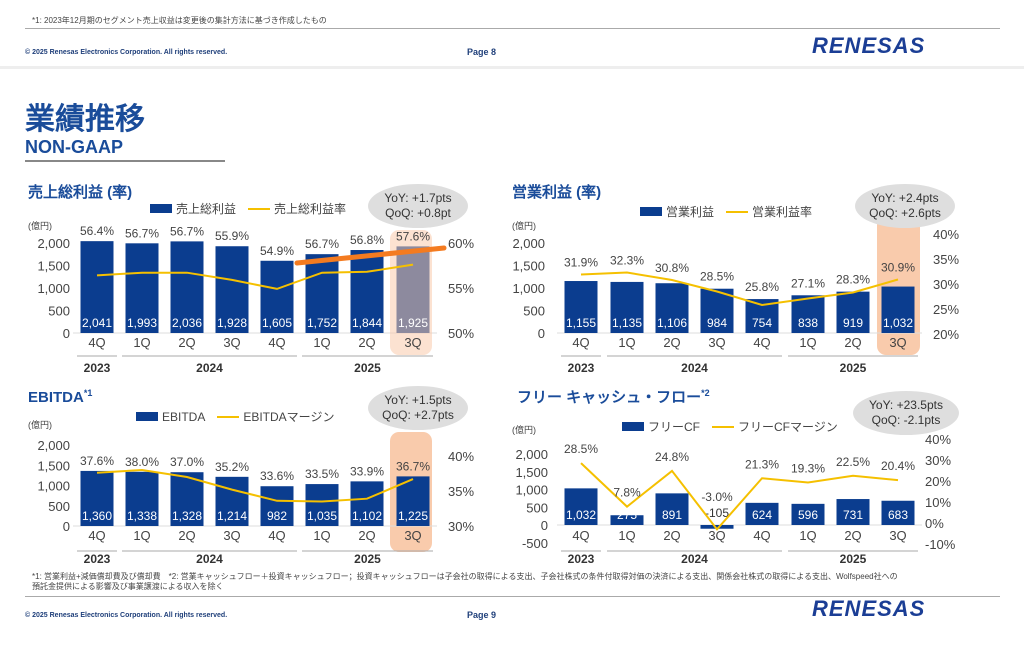 This screenshot has height=645, width=1024. I want to click on bar-value-label: 1,752, so click(322, 323).